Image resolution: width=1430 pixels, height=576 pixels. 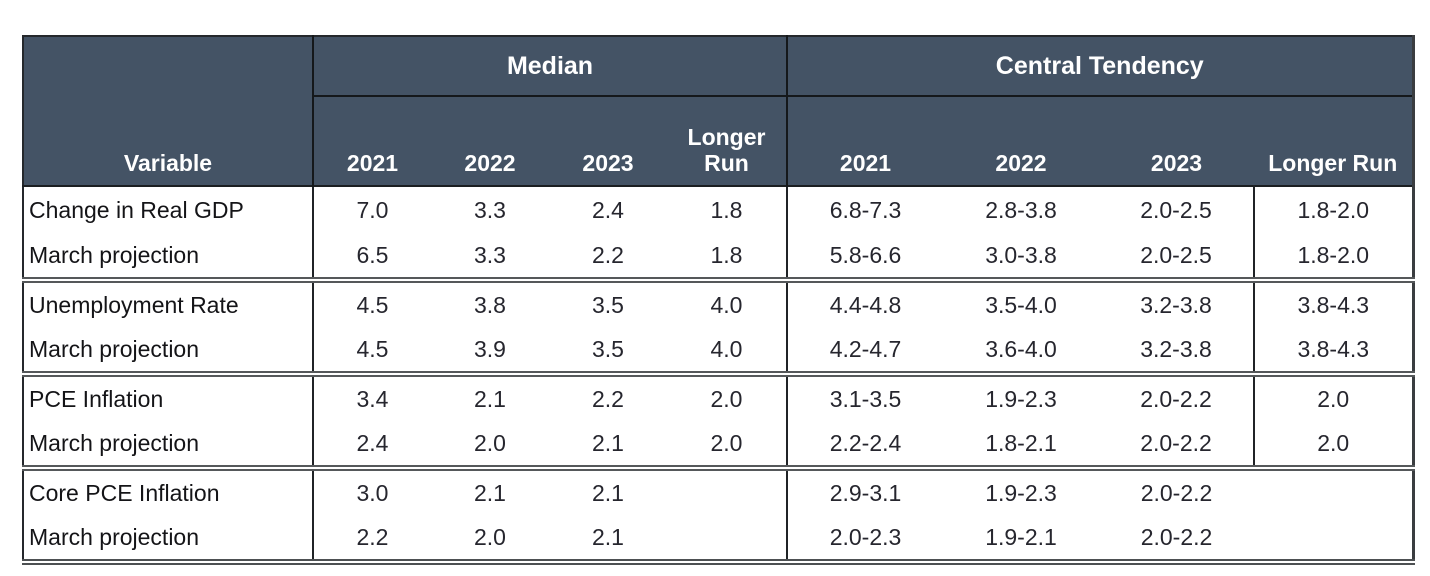 What do you see at coordinates (608, 141) in the screenshot?
I see `median-2023-header: 2023` at bounding box center [608, 141].